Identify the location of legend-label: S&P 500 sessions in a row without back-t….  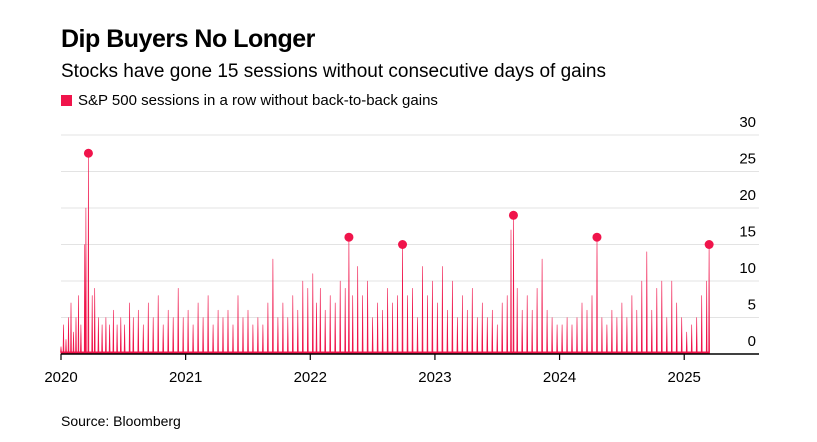
(258, 100).